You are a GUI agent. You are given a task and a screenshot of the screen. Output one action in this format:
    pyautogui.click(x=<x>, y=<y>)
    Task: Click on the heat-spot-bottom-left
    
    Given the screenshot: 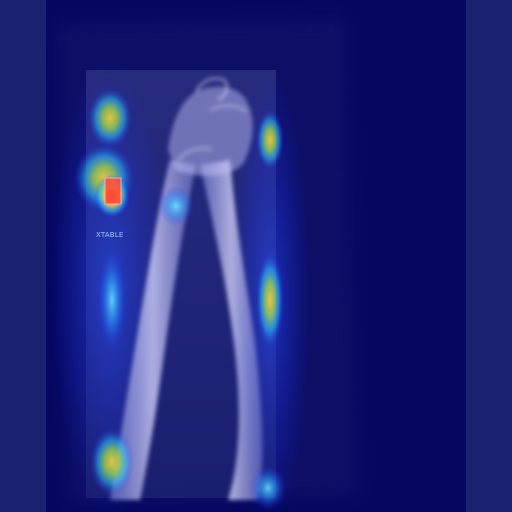 What is the action you would take?
    pyautogui.click(x=112, y=462)
    